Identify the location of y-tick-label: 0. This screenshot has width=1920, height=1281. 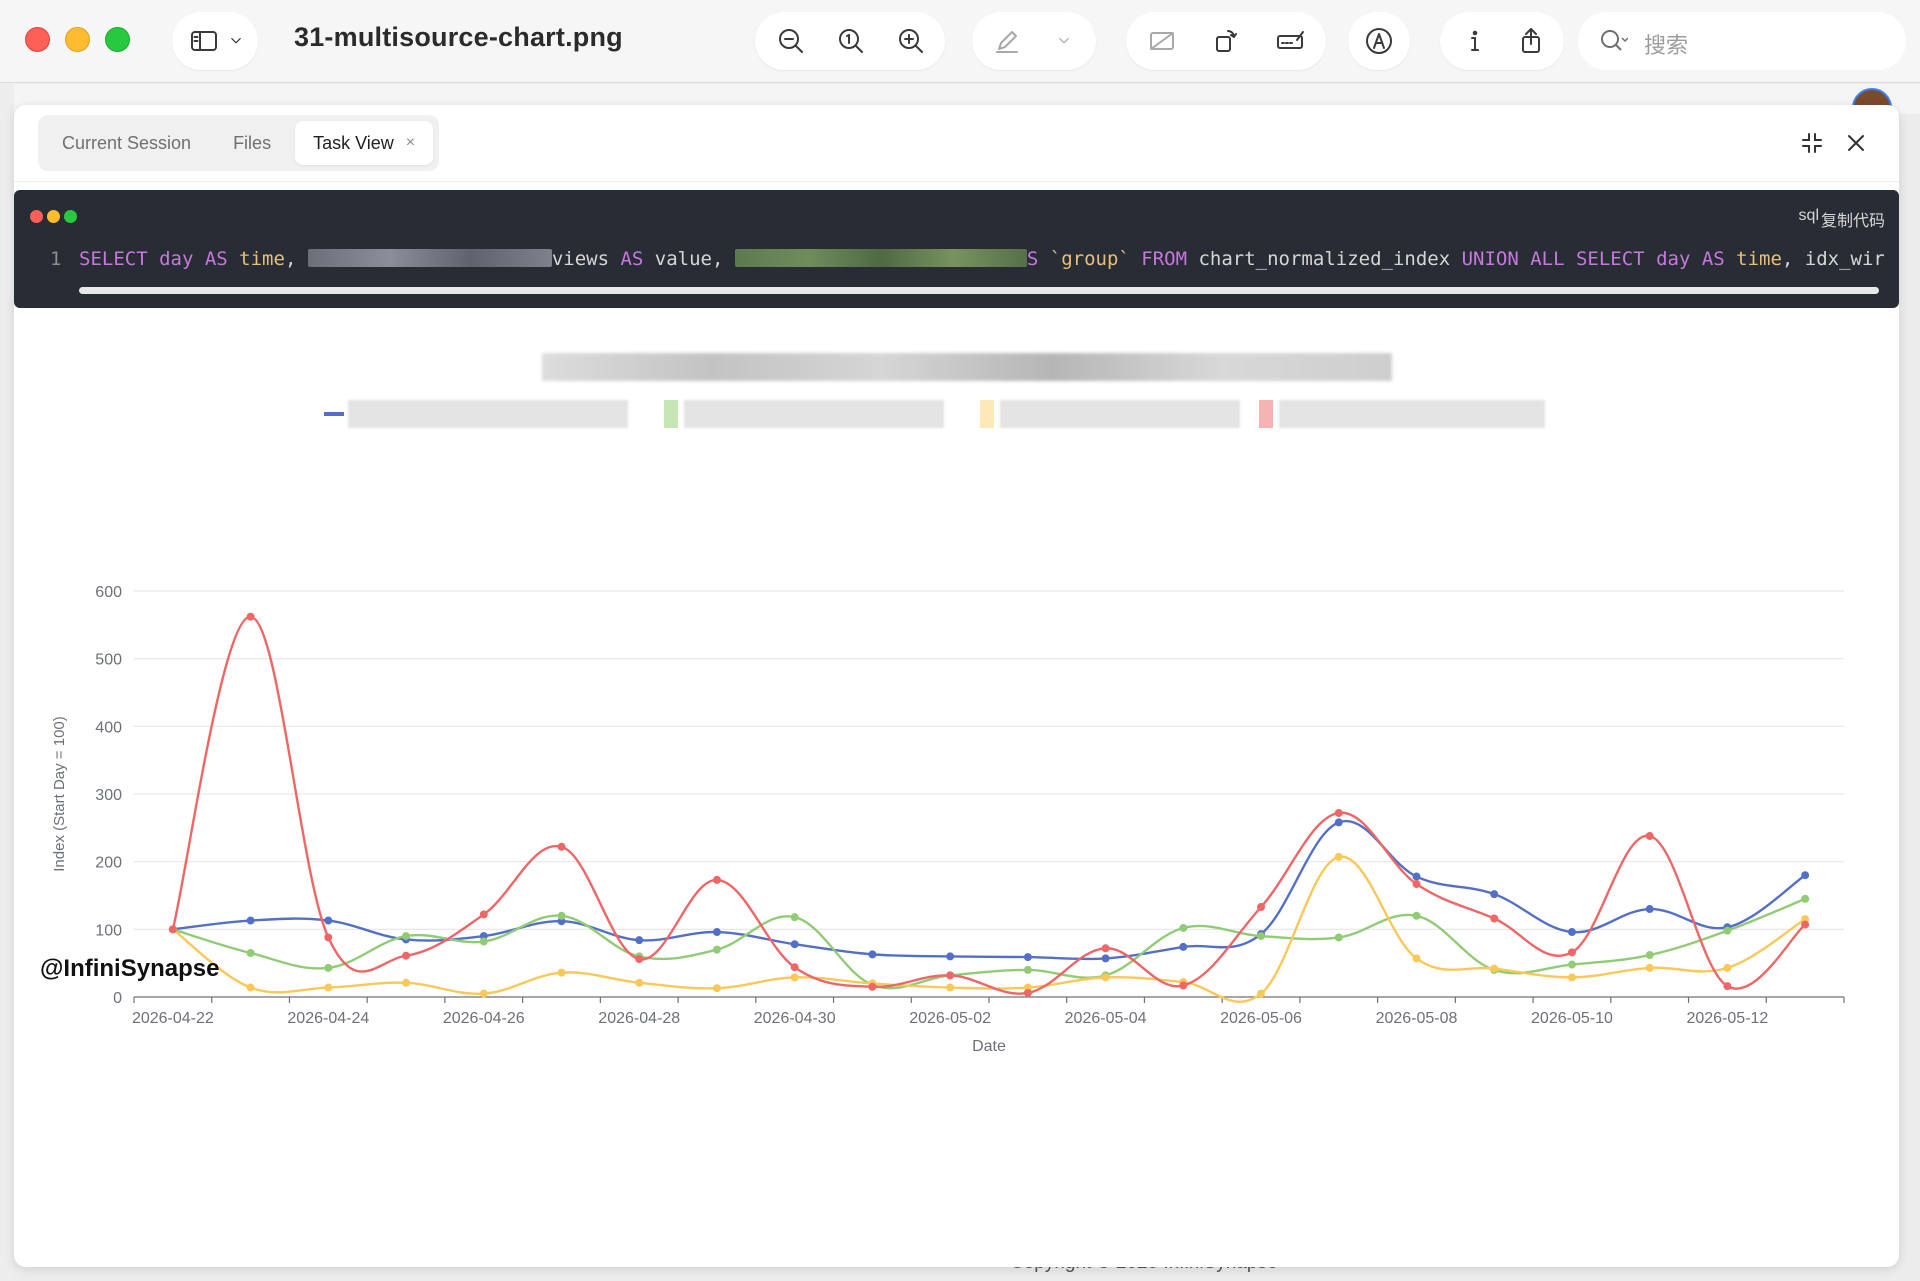
(117, 998).